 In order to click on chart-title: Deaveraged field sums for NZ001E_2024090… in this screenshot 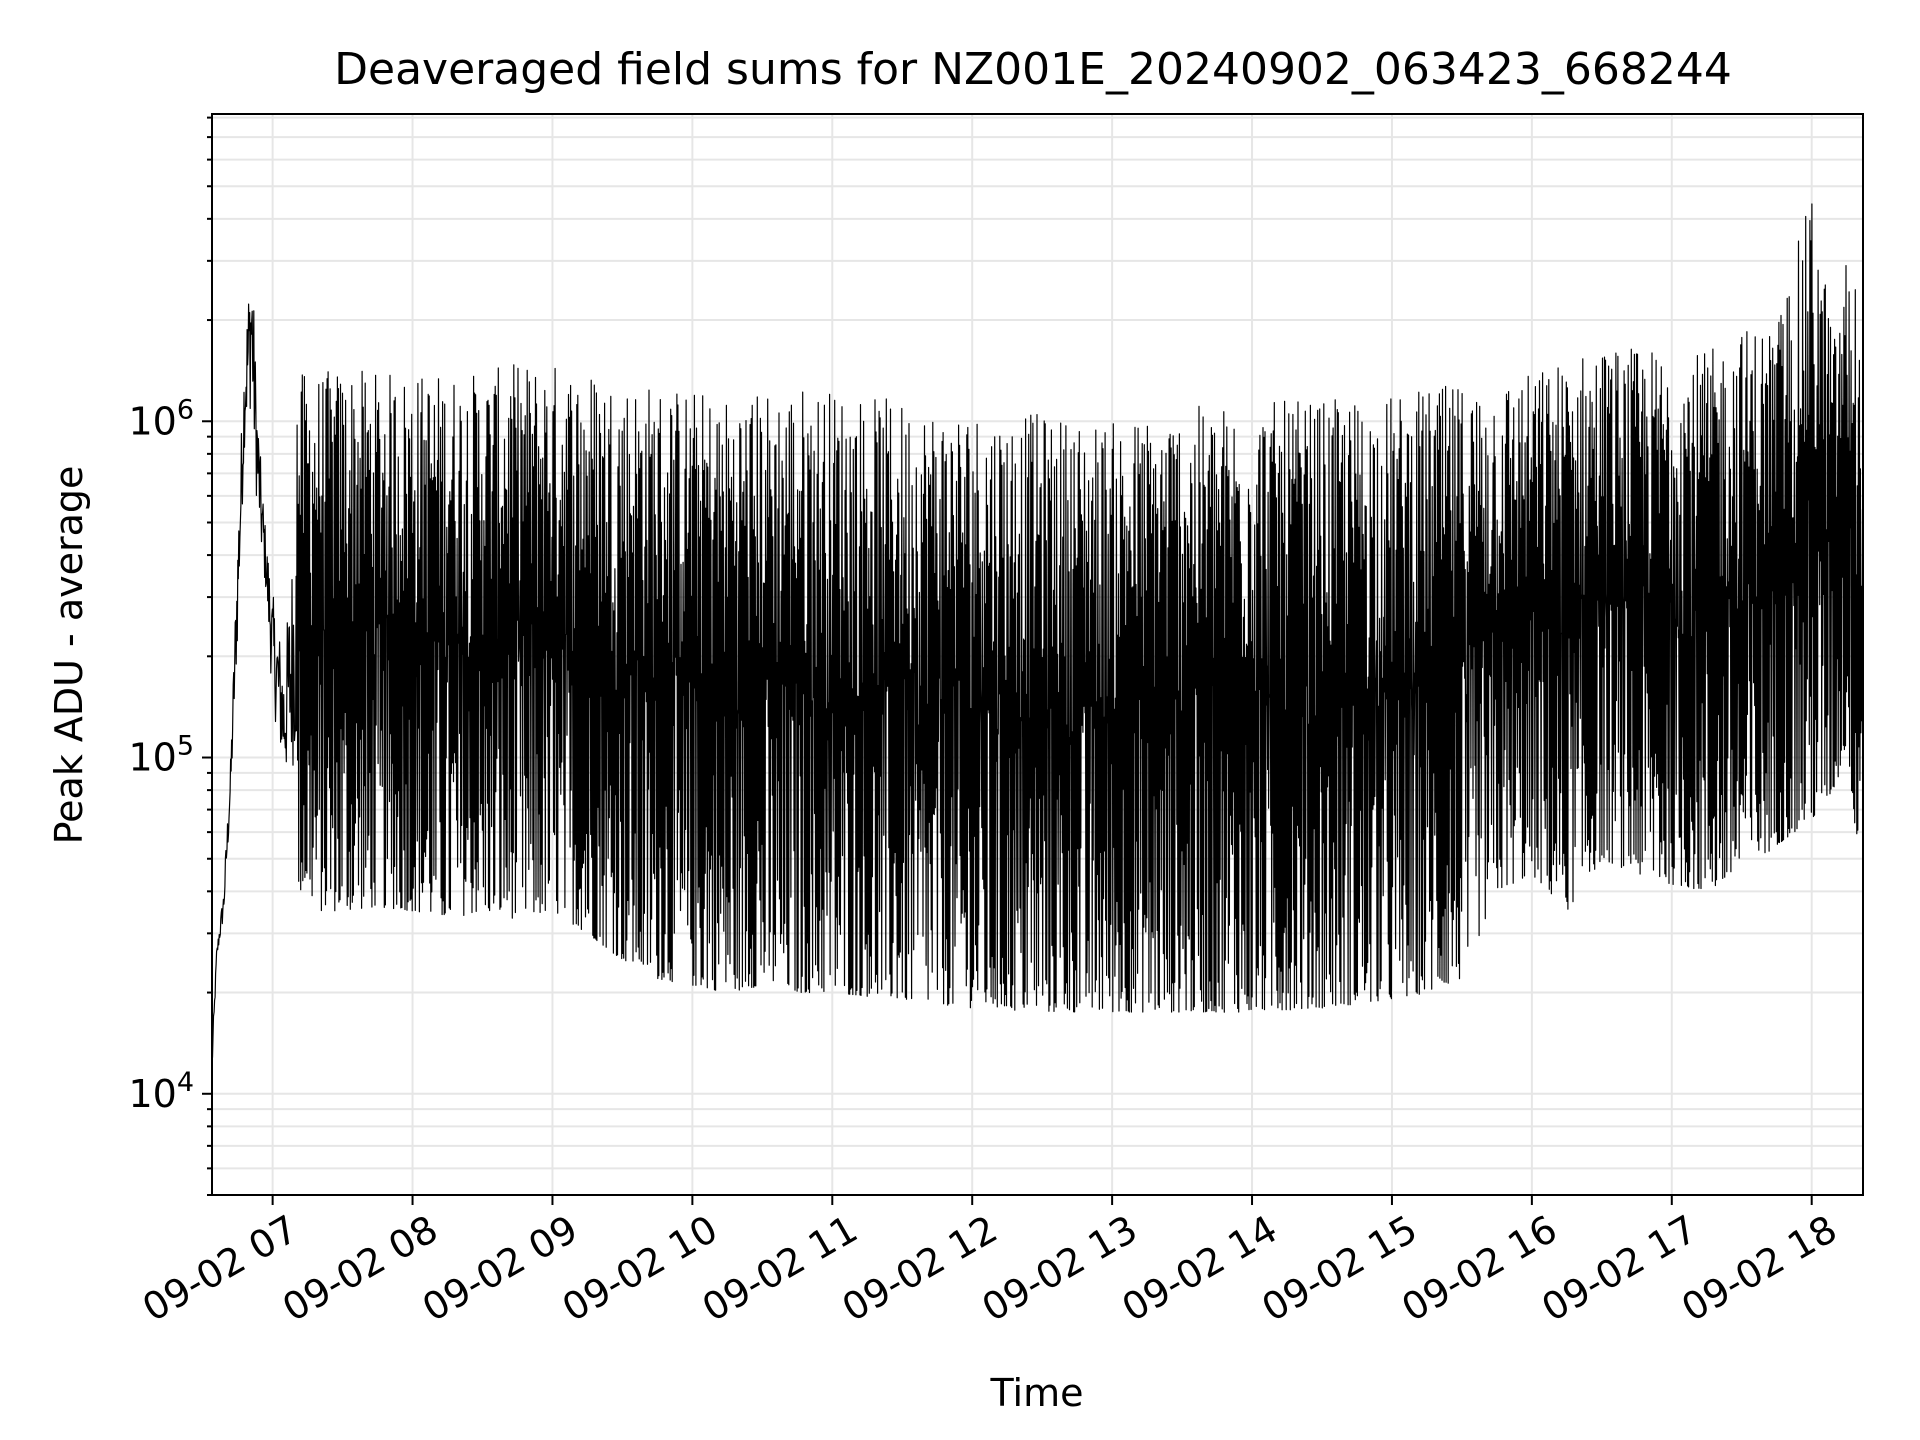, I will do `click(1033, 69)`.